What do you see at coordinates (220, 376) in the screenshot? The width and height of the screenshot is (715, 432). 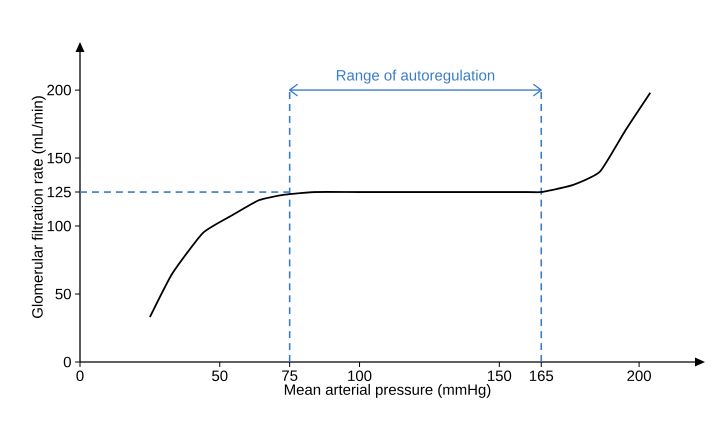 I see `x-tick-label: 50` at bounding box center [220, 376].